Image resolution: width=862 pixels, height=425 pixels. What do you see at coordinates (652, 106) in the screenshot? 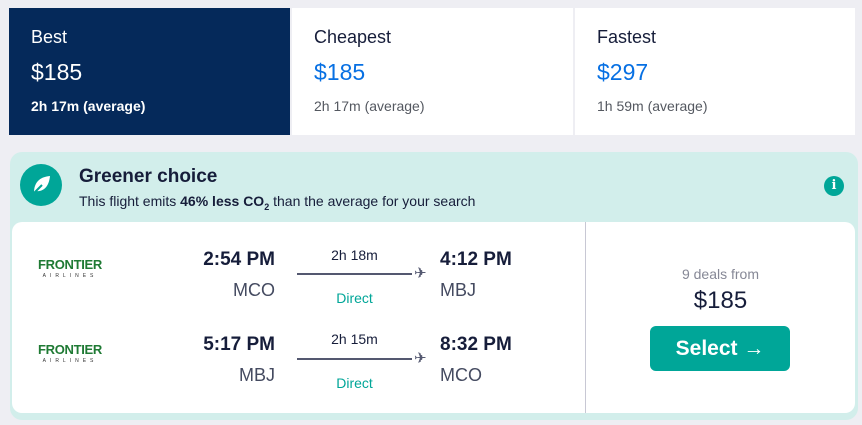
I see `tab-duration: 1h 59m (average)` at bounding box center [652, 106].